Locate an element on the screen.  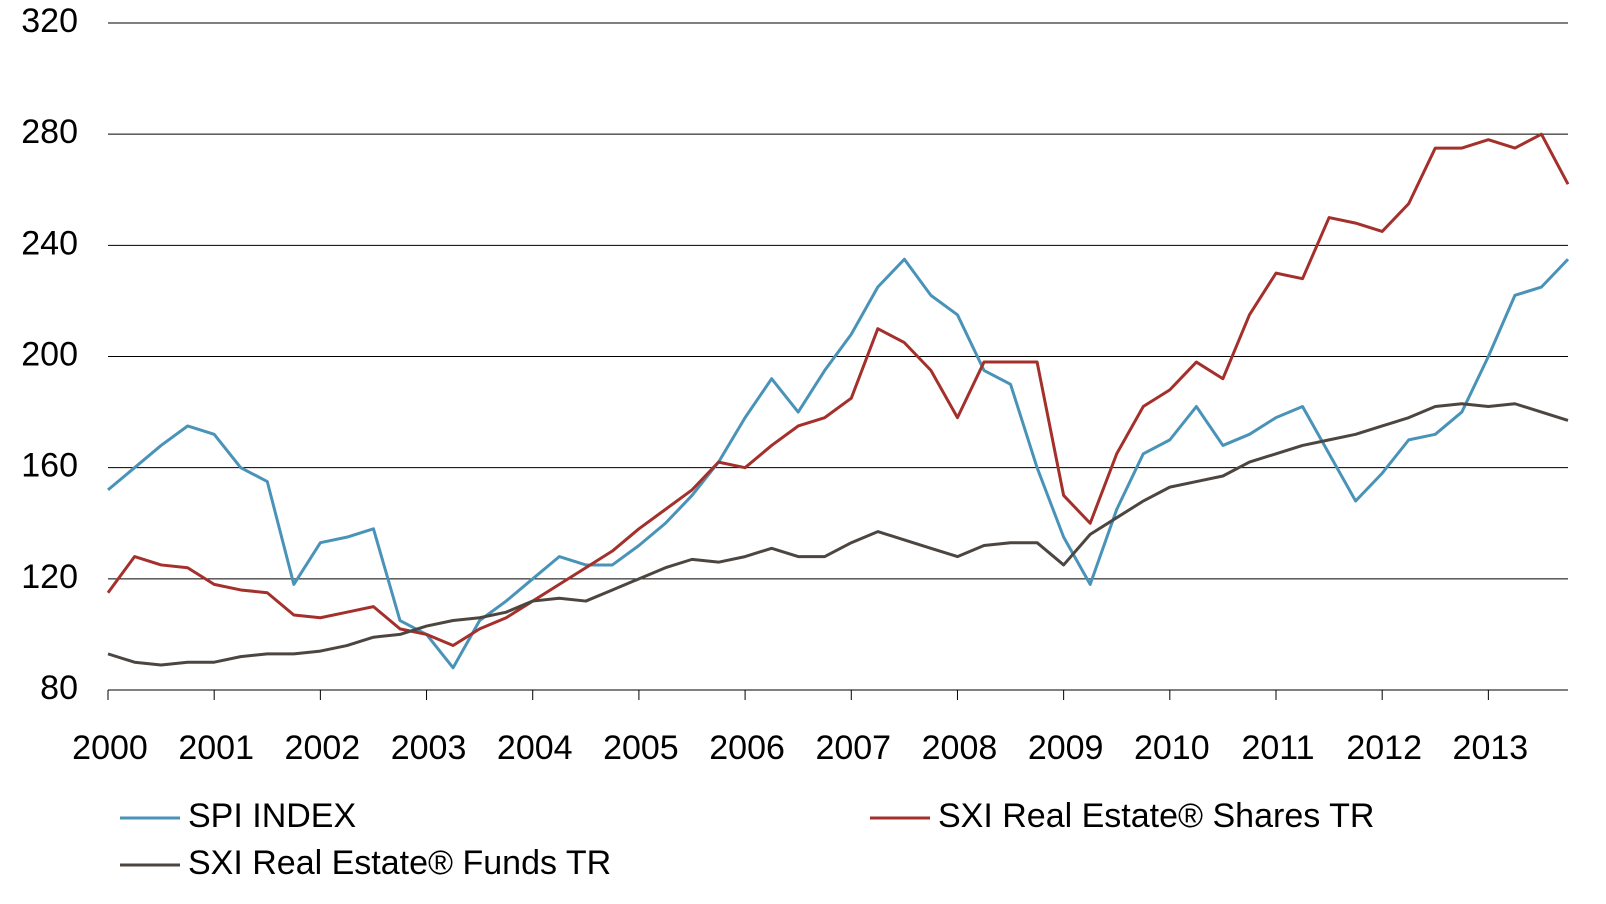
x-tick-label: 2007 is located at coordinates (853, 748).